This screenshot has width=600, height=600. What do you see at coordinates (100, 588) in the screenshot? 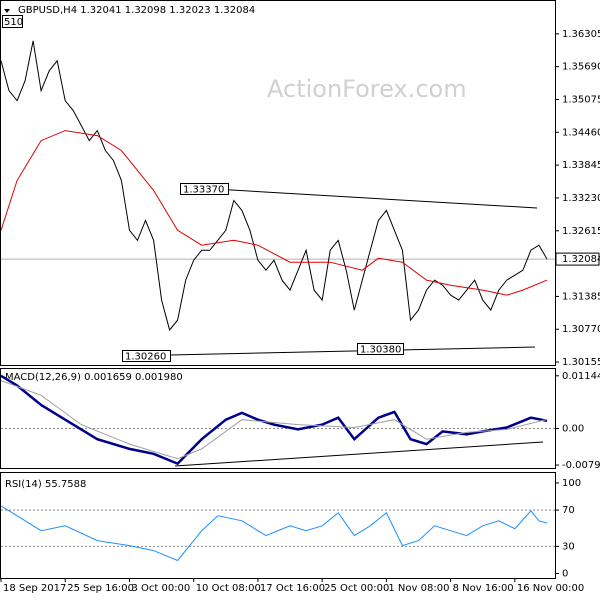
I see `x-tick-label: 25 Sep 16:00` at bounding box center [100, 588].